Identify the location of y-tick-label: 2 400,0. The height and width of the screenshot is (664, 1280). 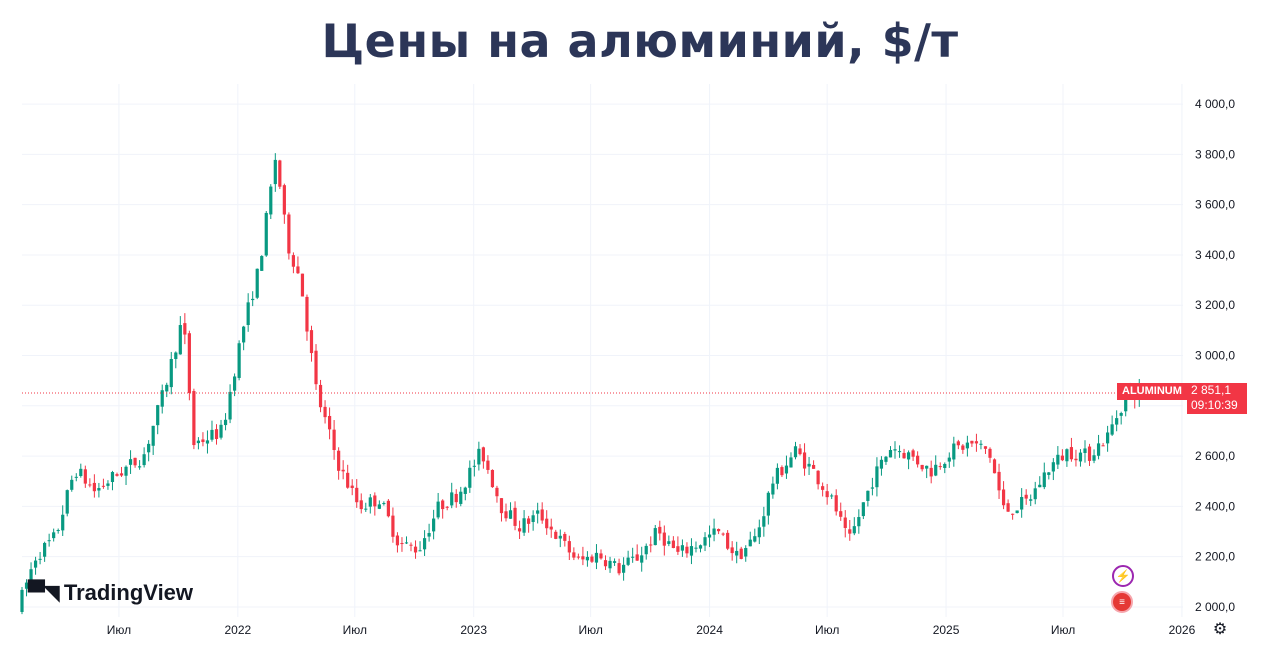
(1215, 506).